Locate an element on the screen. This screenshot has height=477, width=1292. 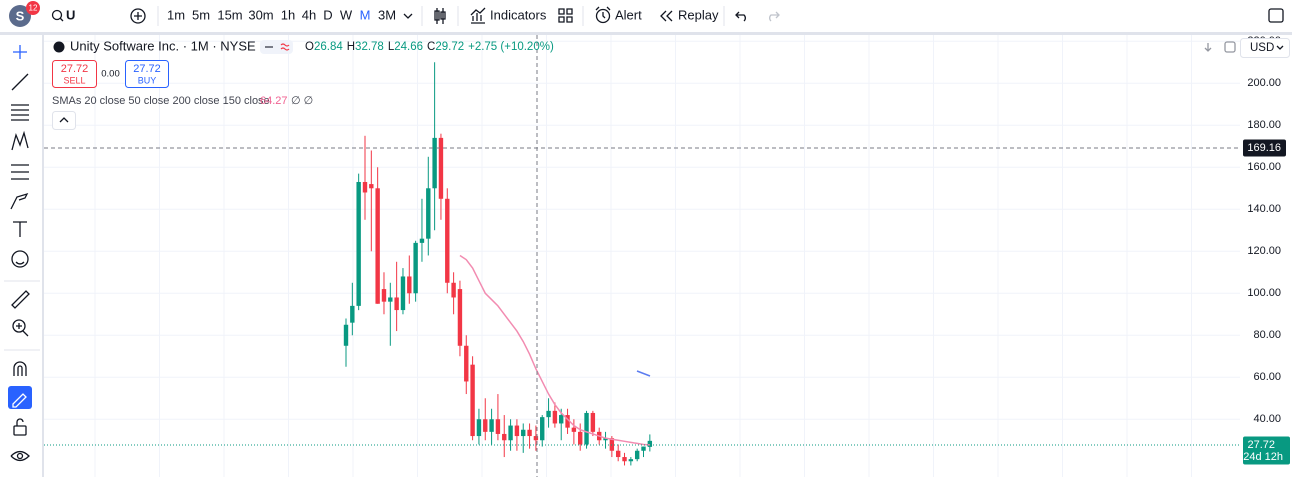
crosshair-label: 169.16 is located at coordinates (1264, 148).